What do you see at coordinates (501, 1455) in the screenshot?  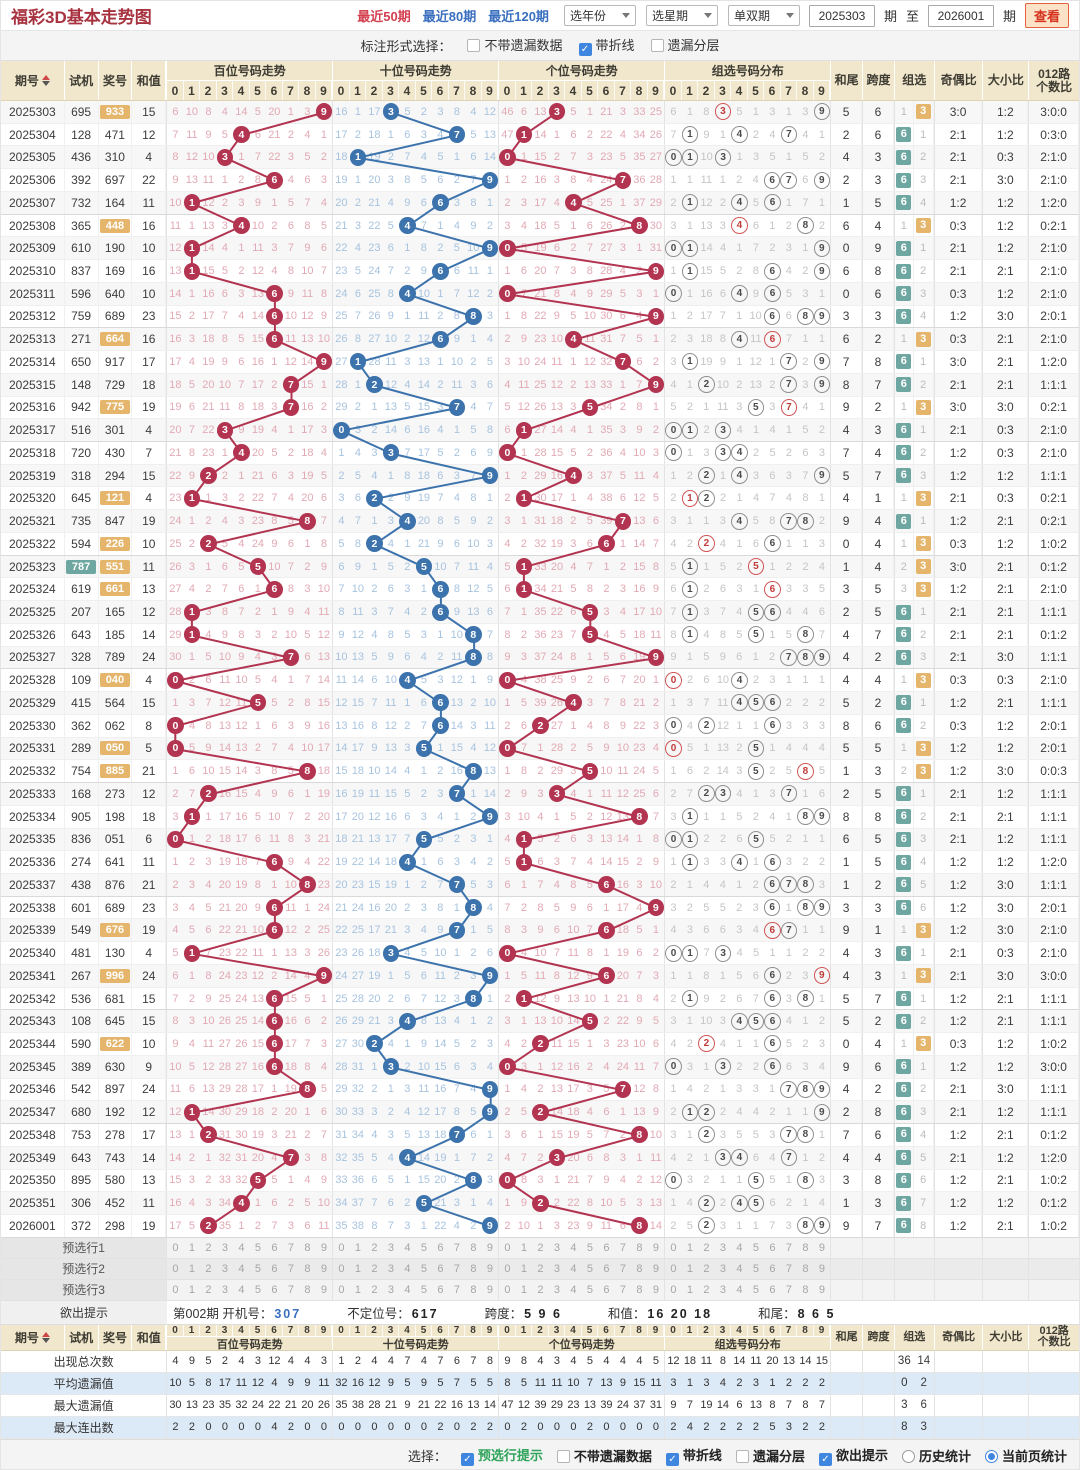 I see `footer-option-0: ✓ 预选行提示` at bounding box center [501, 1455].